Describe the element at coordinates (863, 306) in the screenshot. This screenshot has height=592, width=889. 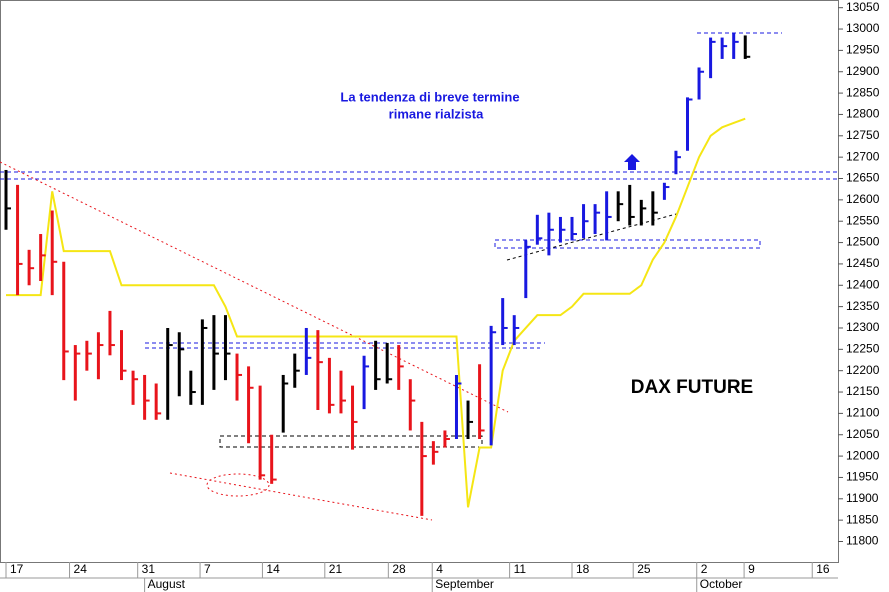
I see `y-tick-label: 12350` at that location.